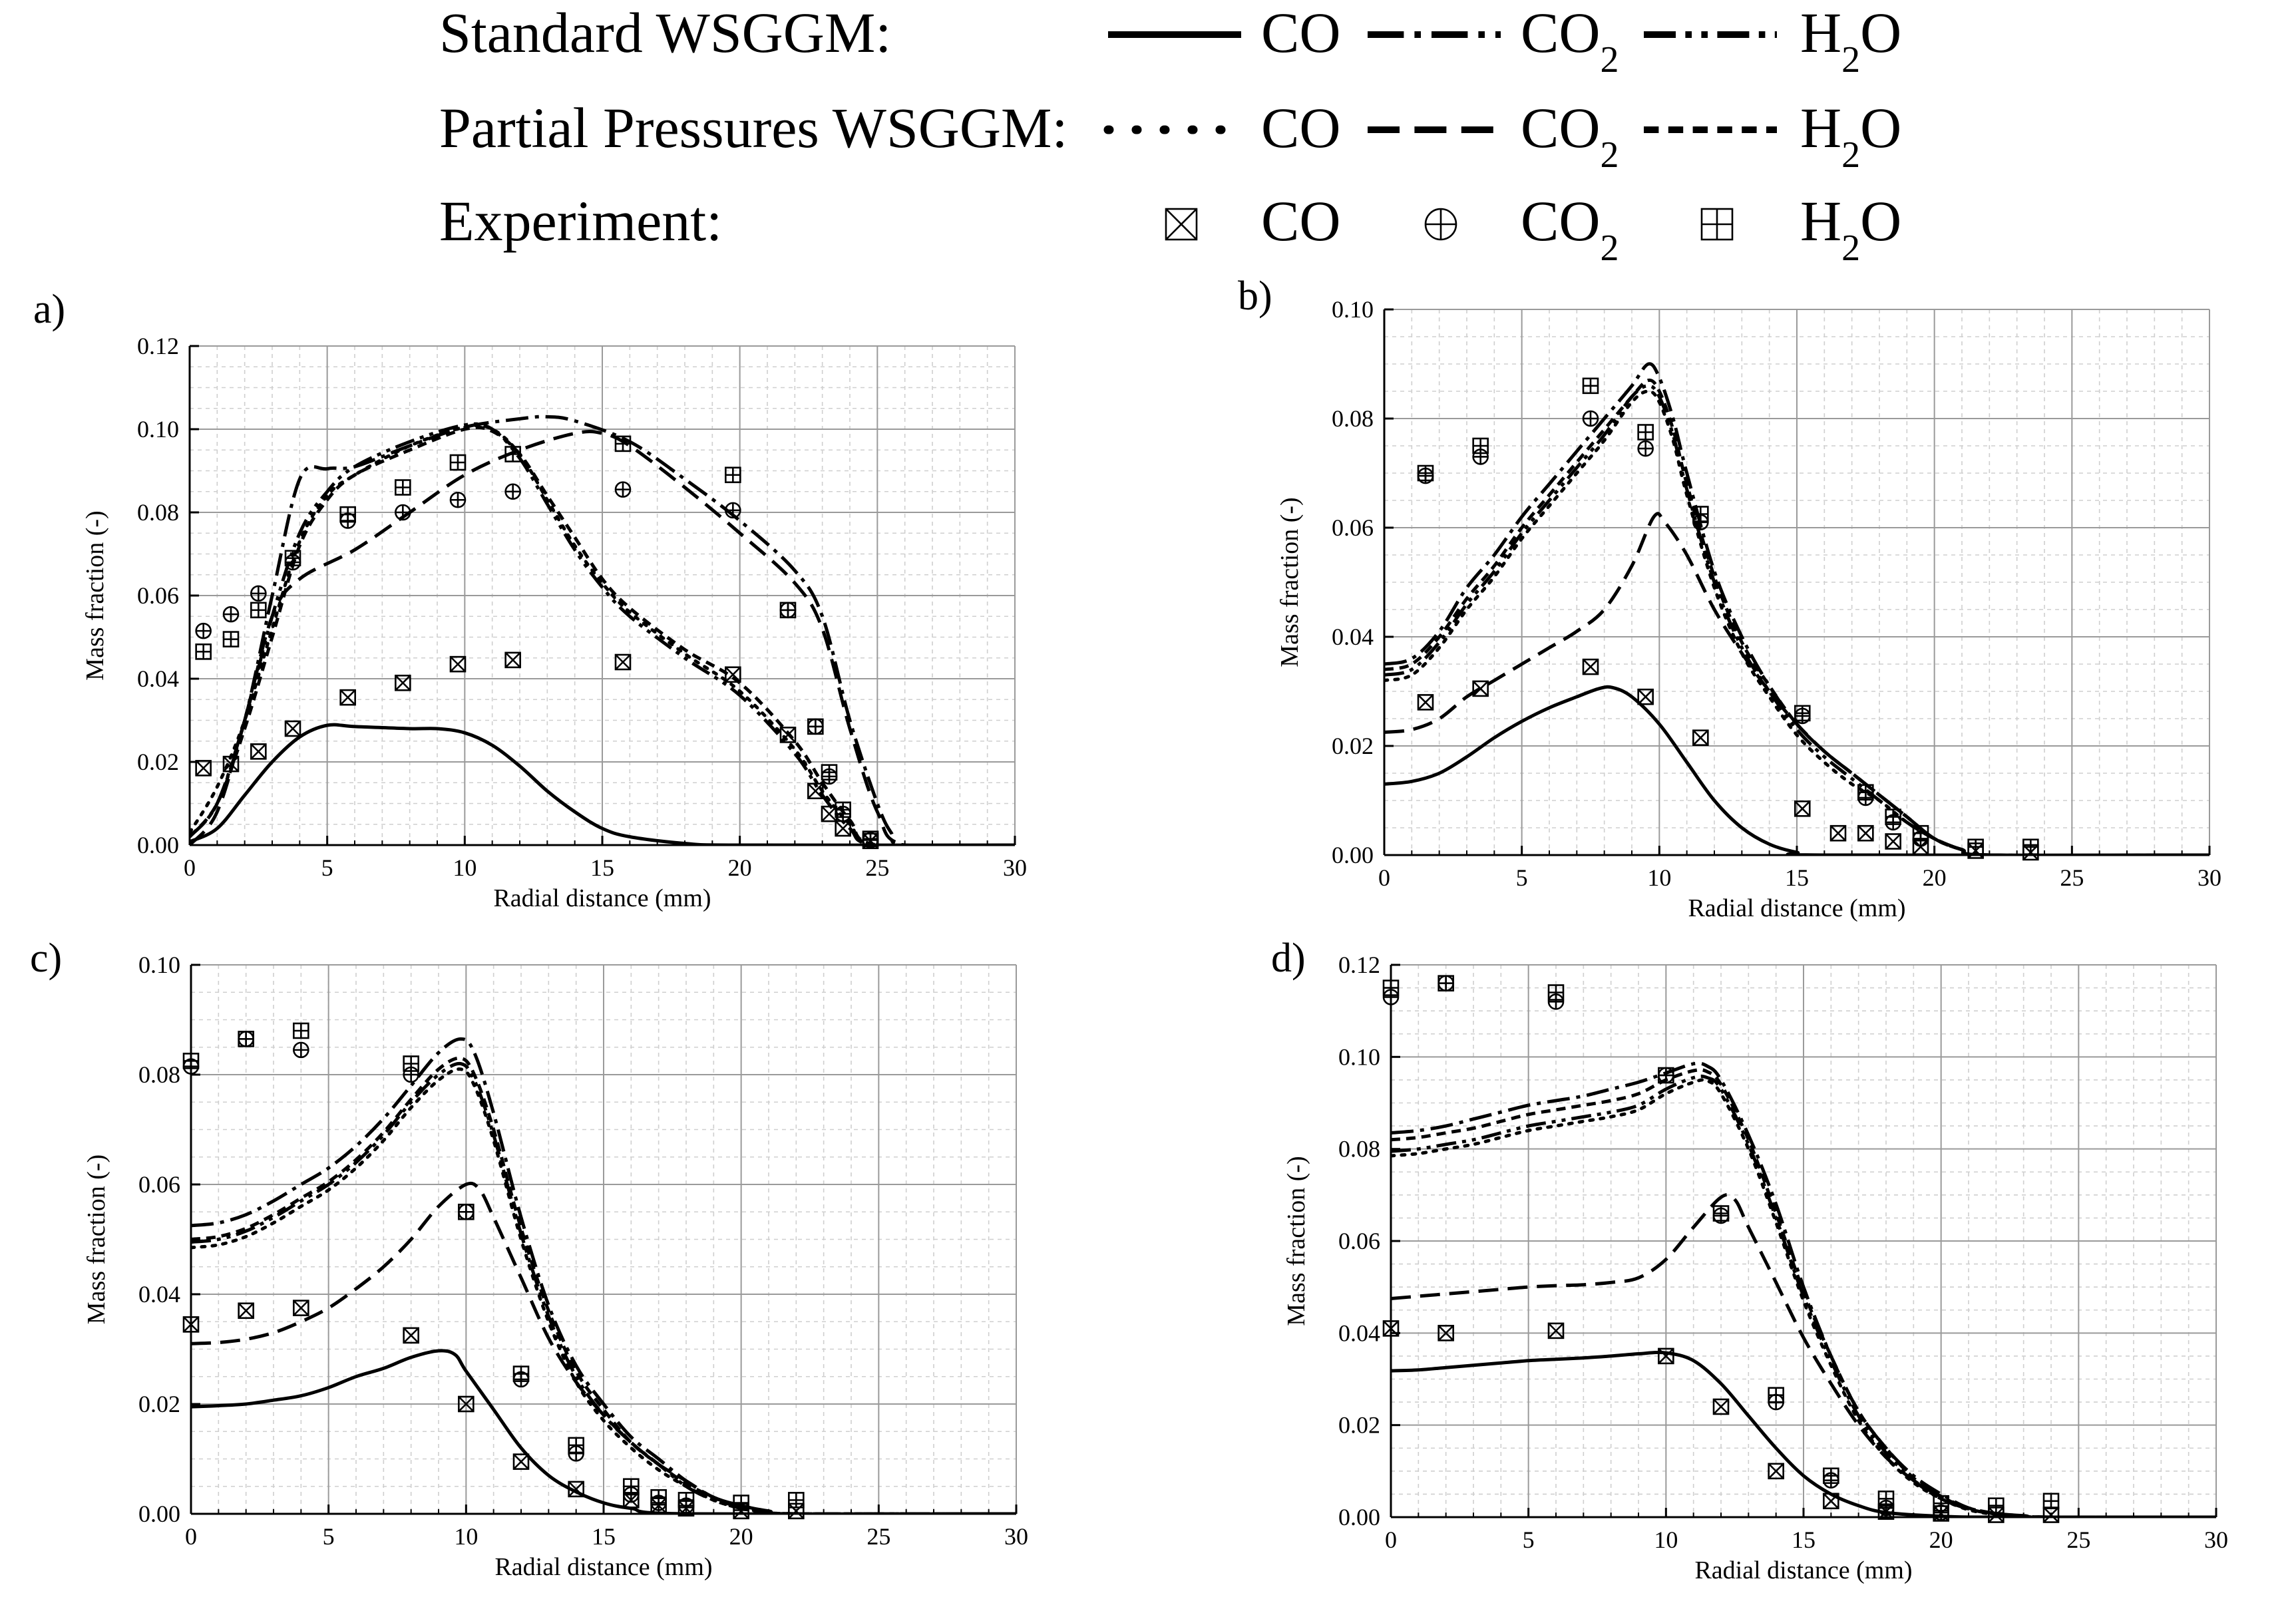  What do you see at coordinates (1255, 299) in the screenshot?
I see `panel-label: b)` at bounding box center [1255, 299].